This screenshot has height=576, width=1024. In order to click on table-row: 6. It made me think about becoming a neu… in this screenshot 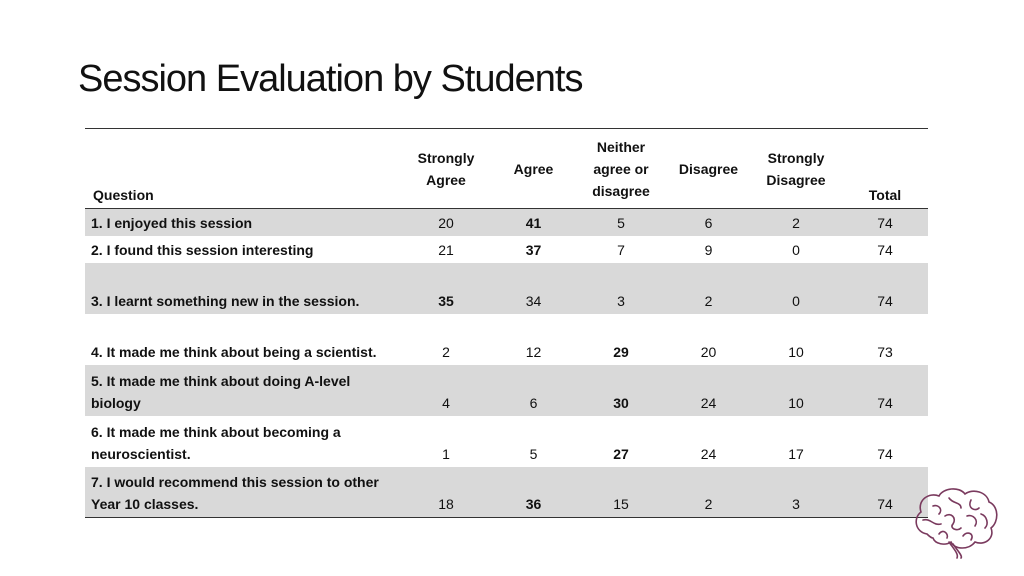, I will do `click(506, 441)`.